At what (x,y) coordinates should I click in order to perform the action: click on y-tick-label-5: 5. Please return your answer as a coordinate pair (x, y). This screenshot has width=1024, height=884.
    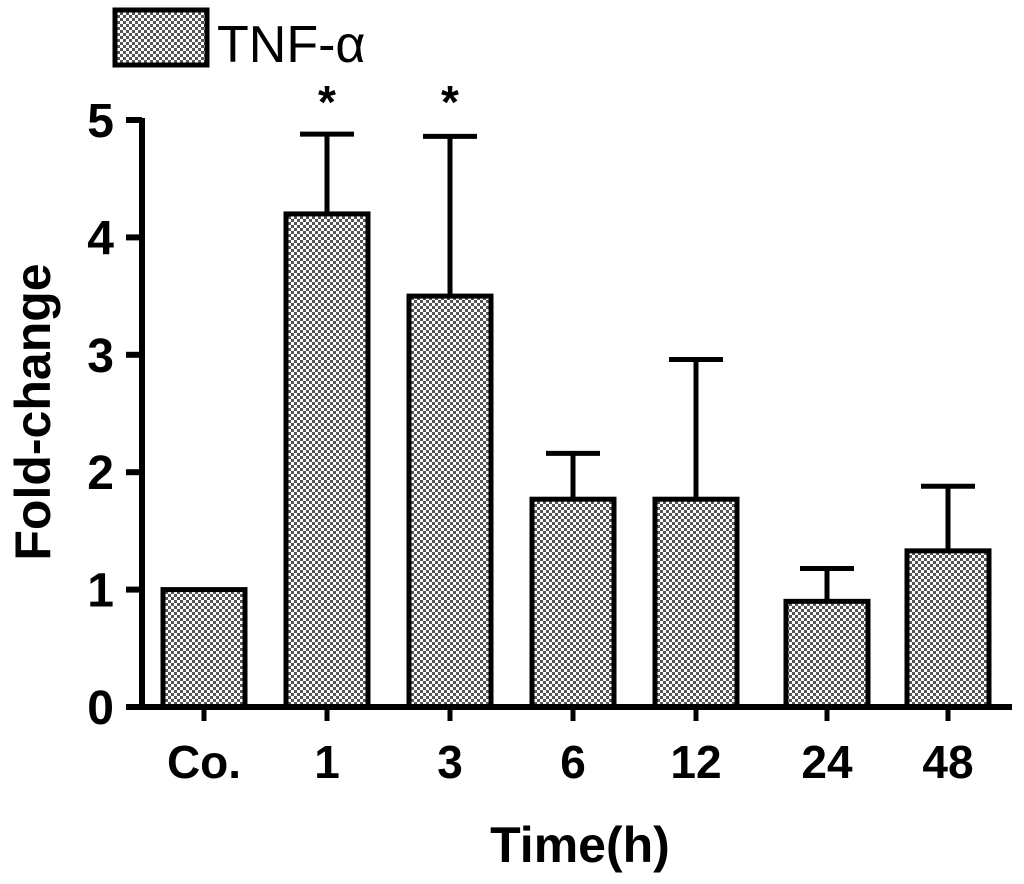
    Looking at the image, I should click on (100, 121).